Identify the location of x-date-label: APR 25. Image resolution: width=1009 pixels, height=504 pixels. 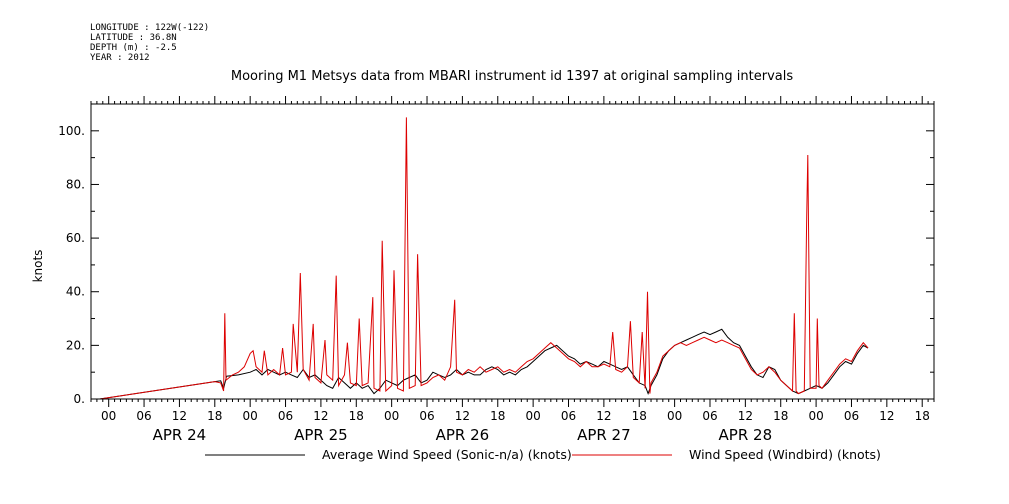
(321, 435).